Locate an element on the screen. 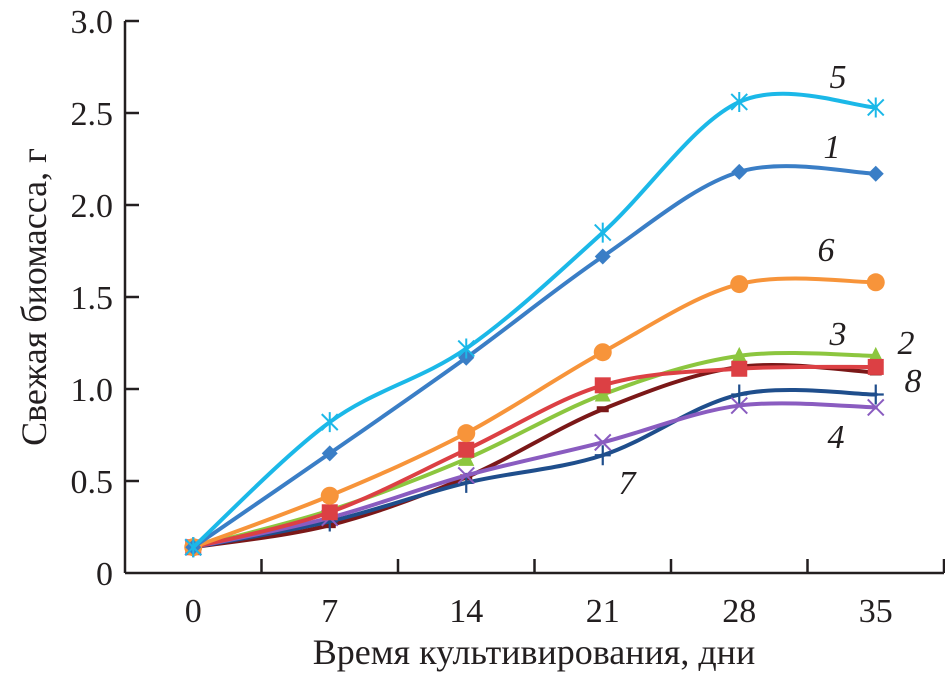  series-label-8: 8 is located at coordinates (913, 381).